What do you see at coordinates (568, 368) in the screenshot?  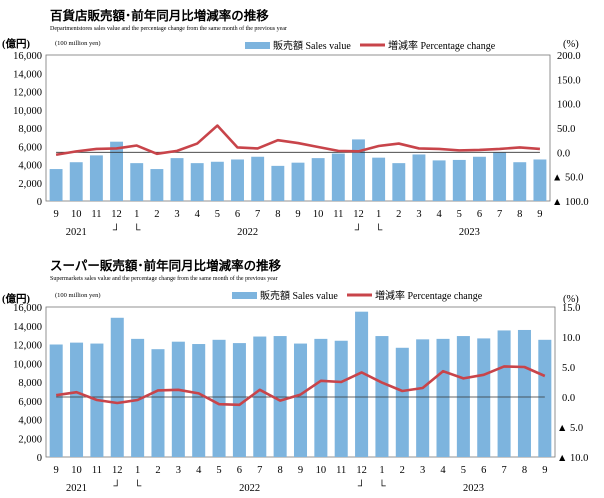 I see `right-tick-label: 5.0` at bounding box center [568, 368].